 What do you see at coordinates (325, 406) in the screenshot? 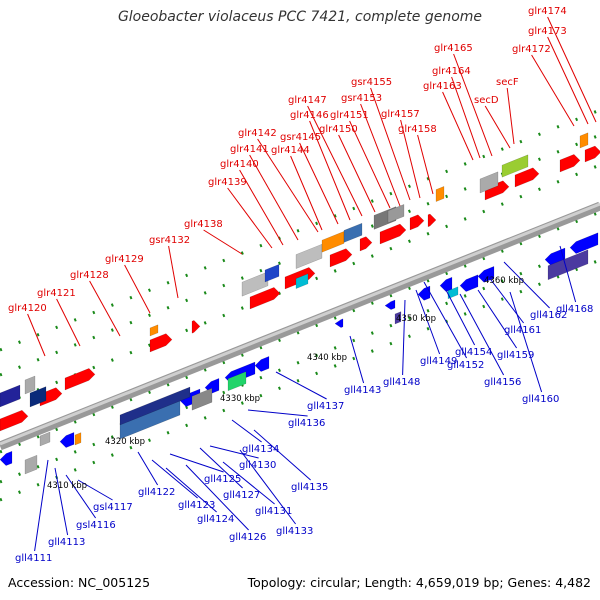
I see `reverse-gene-label: gll4137` at bounding box center [325, 406].